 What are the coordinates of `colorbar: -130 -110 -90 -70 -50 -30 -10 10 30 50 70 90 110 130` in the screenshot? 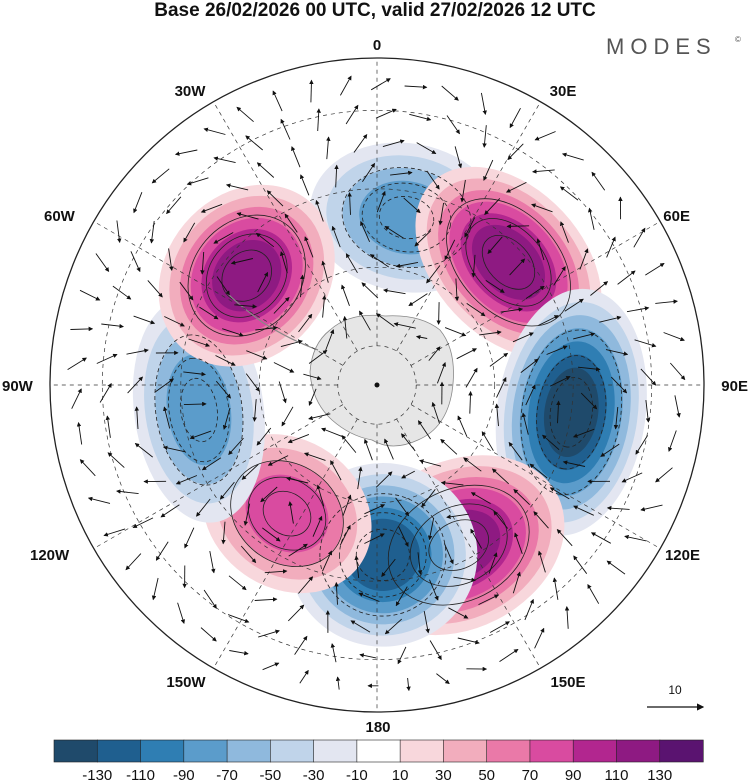 It's located at (378, 761).